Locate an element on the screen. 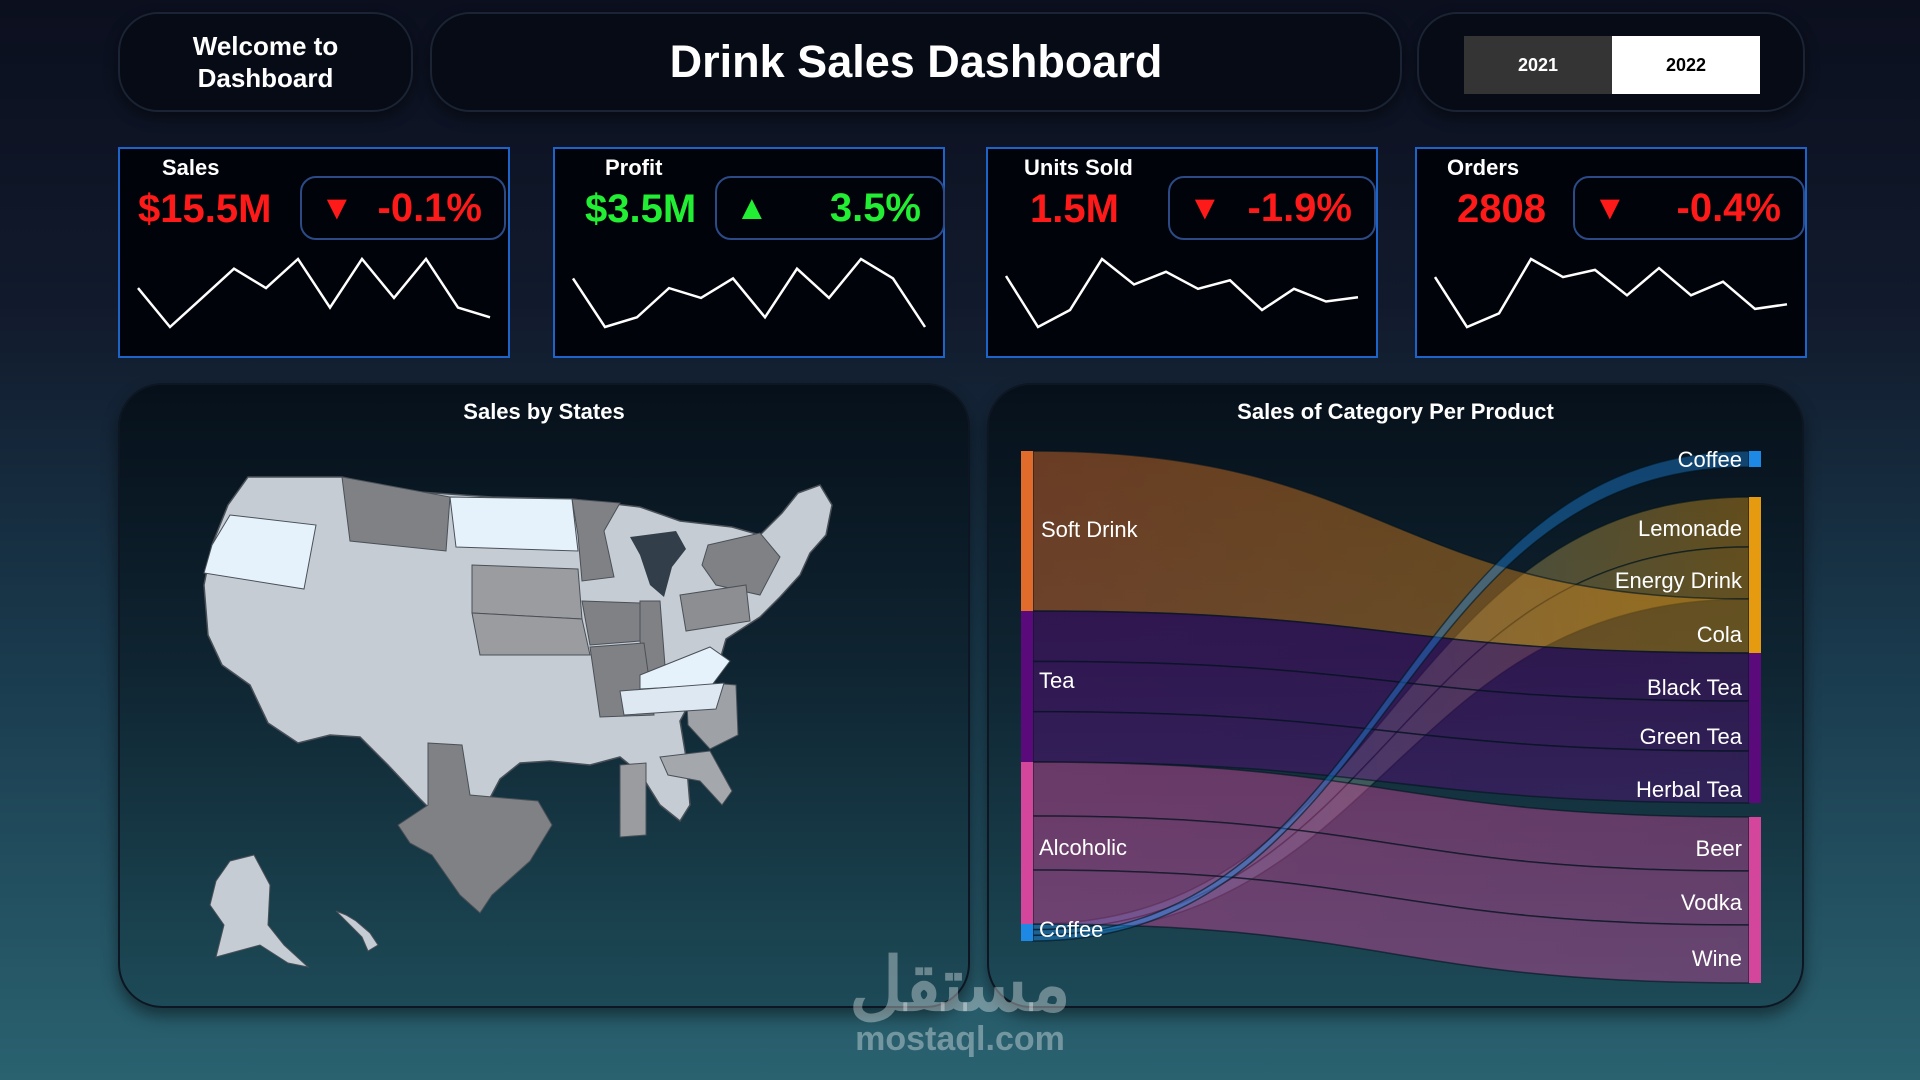 This screenshot has width=1920, height=1080. kpi-label: Orders is located at coordinates (1483, 167).